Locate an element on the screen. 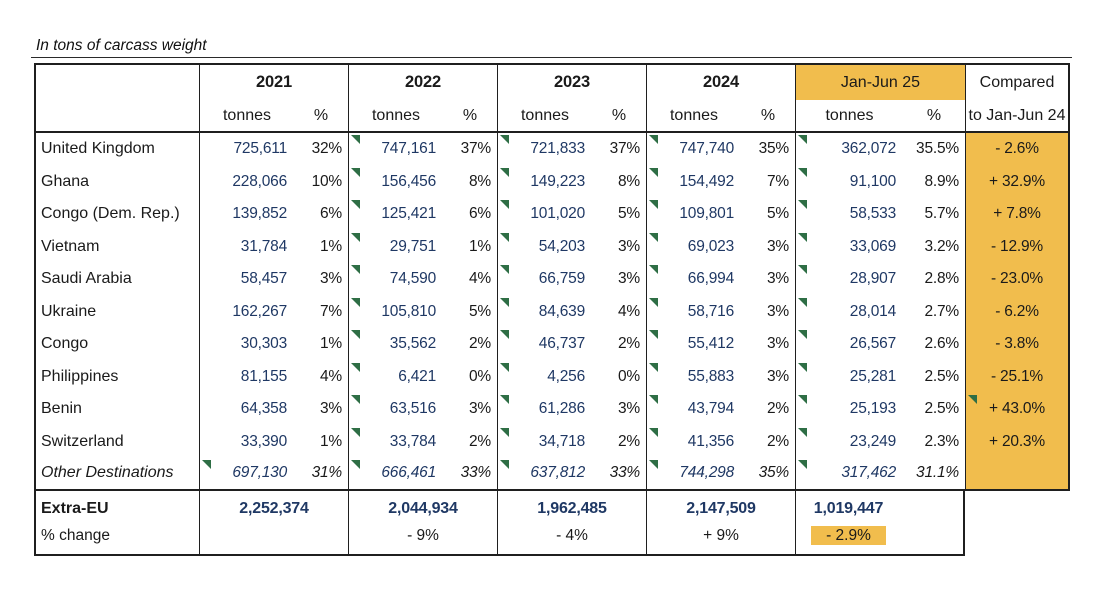  share-cell: 33% is located at coordinates (470, 474).